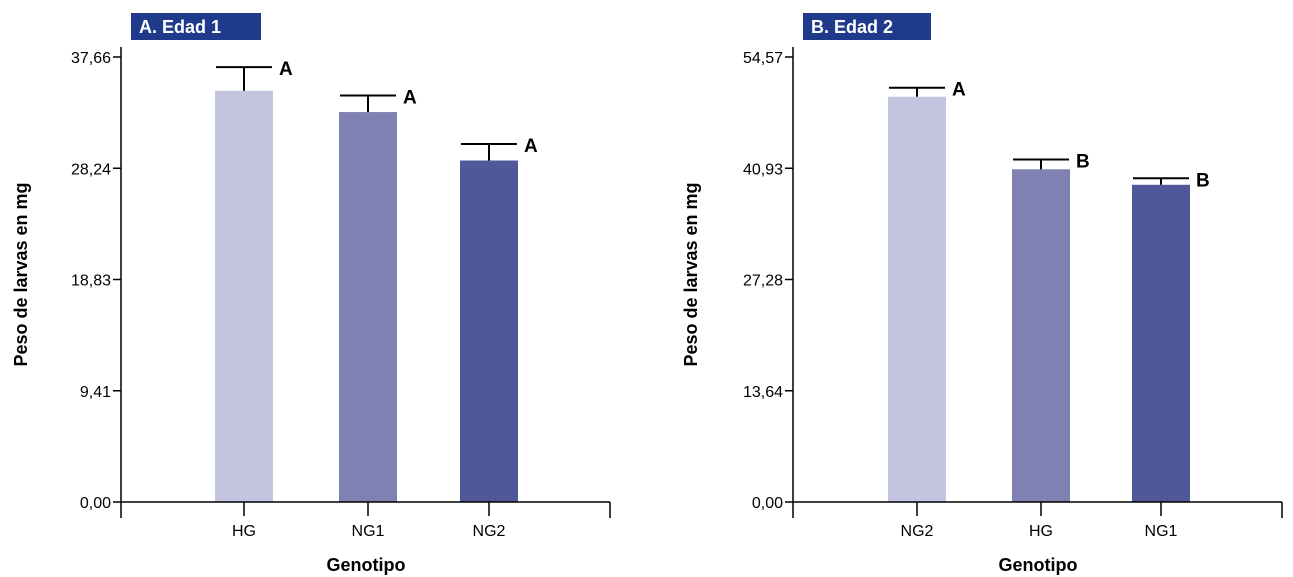 The image size is (1293, 577). I want to click on y-tick-label: 54,57, so click(763, 58).